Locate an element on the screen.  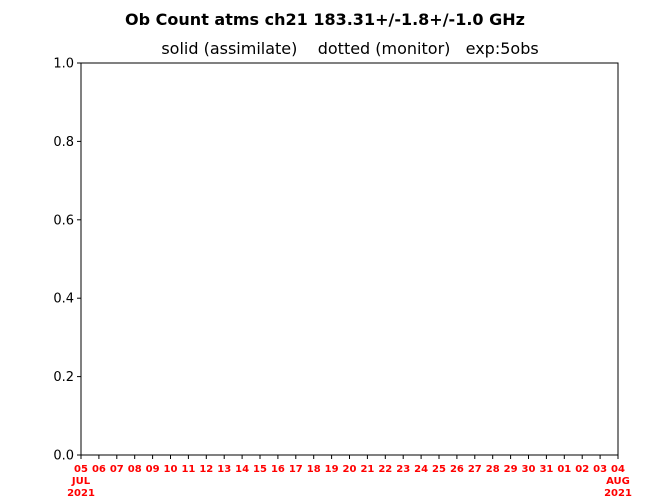
x-tick-label: 28 is located at coordinates (493, 469).